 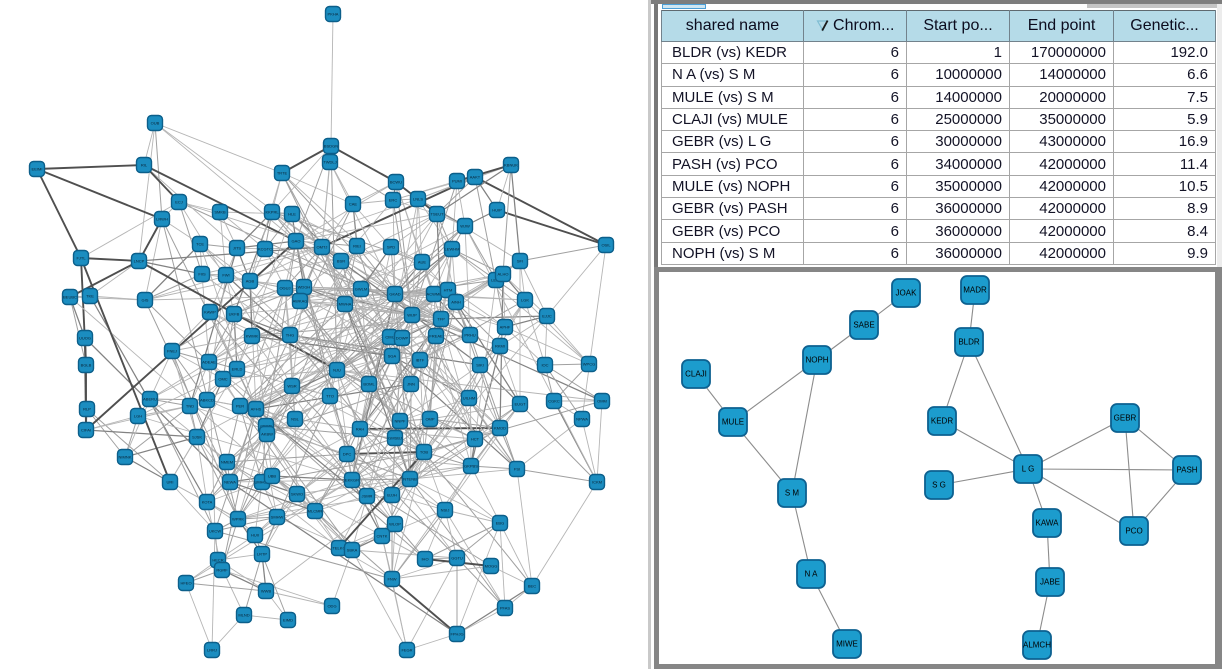 I want to click on svg-text: JABE, so click(x=1050, y=582).